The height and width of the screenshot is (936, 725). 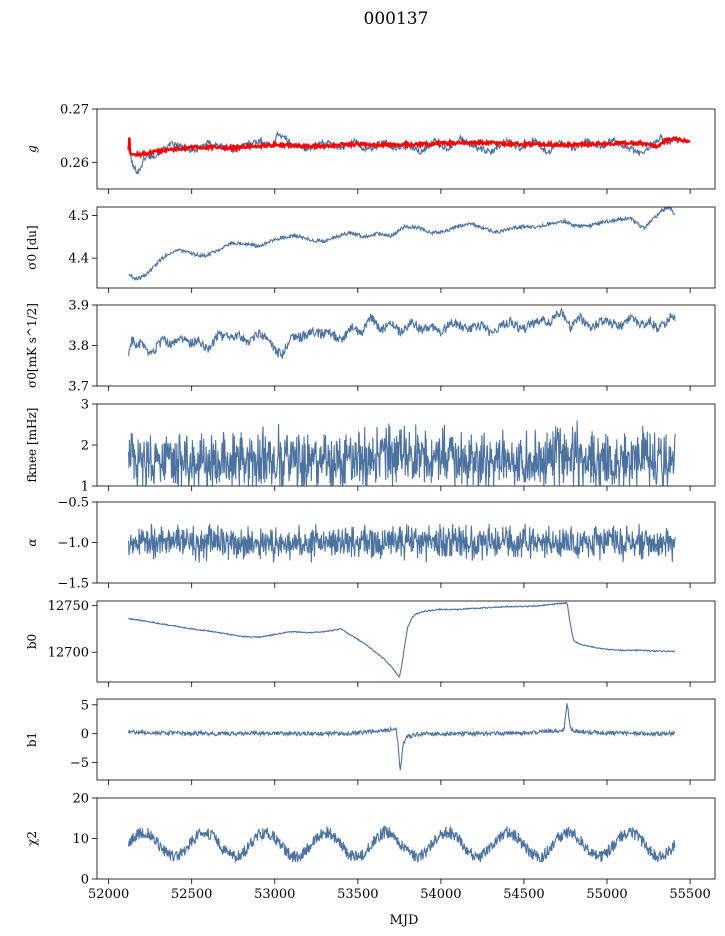 What do you see at coordinates (357, 894) in the screenshot?
I see `x-tick-label: 53500` at bounding box center [357, 894].